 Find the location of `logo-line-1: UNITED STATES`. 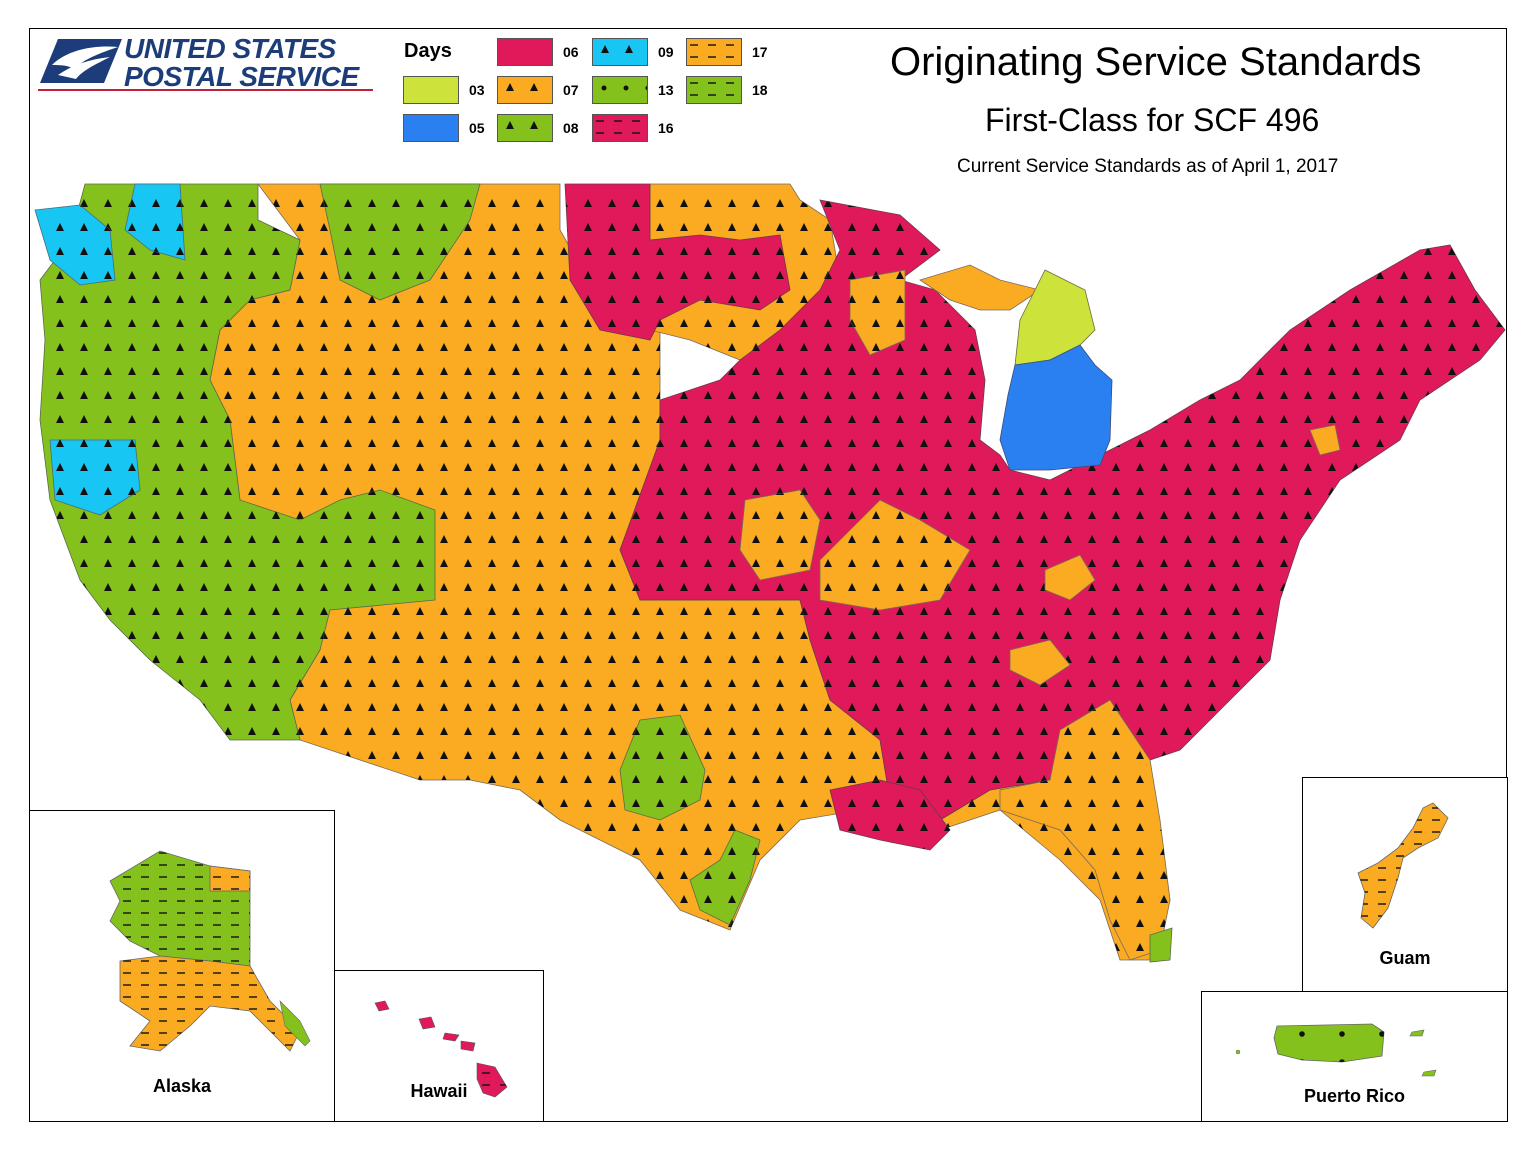

logo-line-1: UNITED STATES is located at coordinates (230, 48).